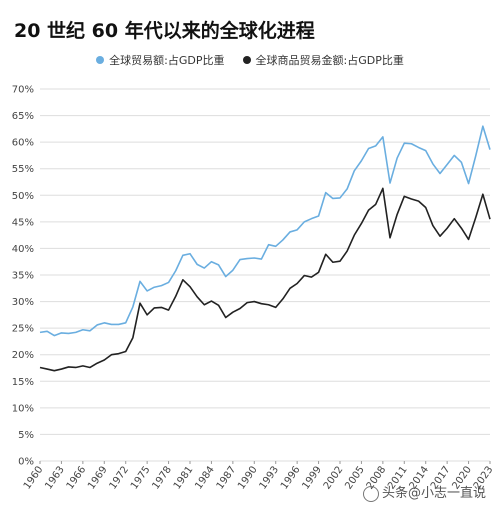  What do you see at coordinates (23, 143) in the screenshot?
I see `y-tick-label: 60%` at bounding box center [23, 143].